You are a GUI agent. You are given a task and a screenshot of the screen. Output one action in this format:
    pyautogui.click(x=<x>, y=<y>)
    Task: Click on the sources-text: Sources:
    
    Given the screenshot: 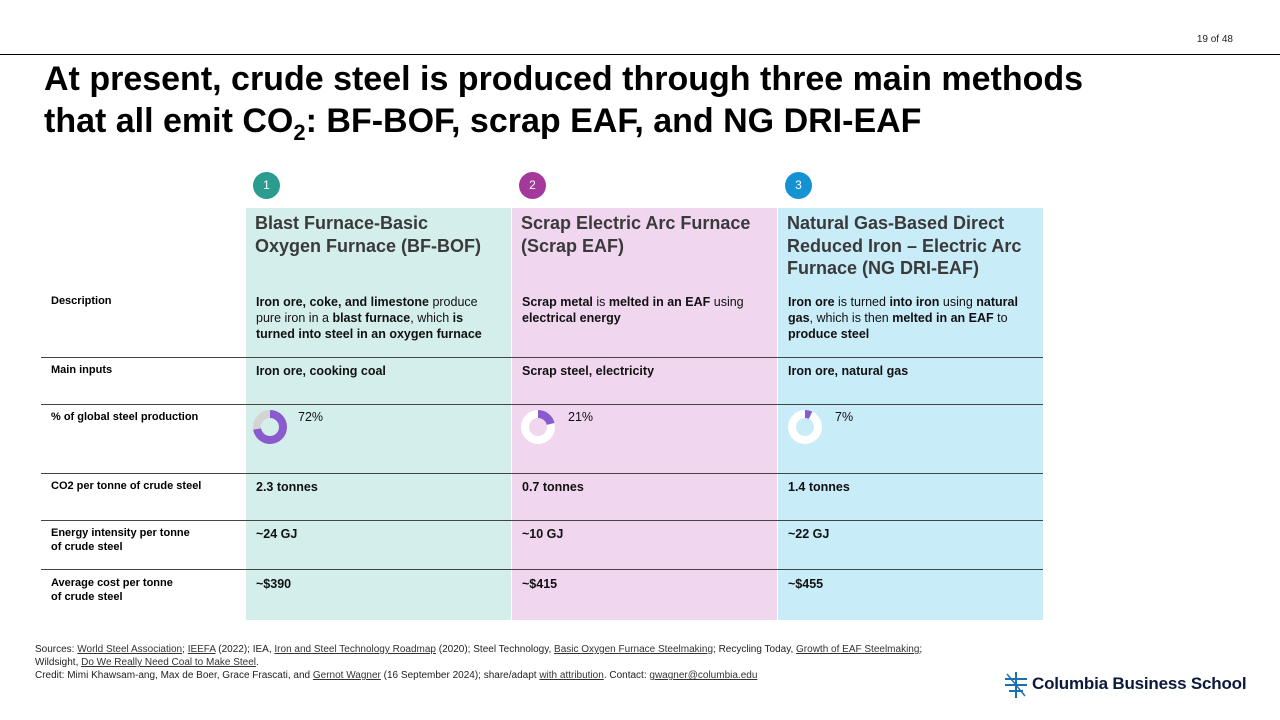 What is the action you would take?
    pyautogui.click(x=56, y=649)
    